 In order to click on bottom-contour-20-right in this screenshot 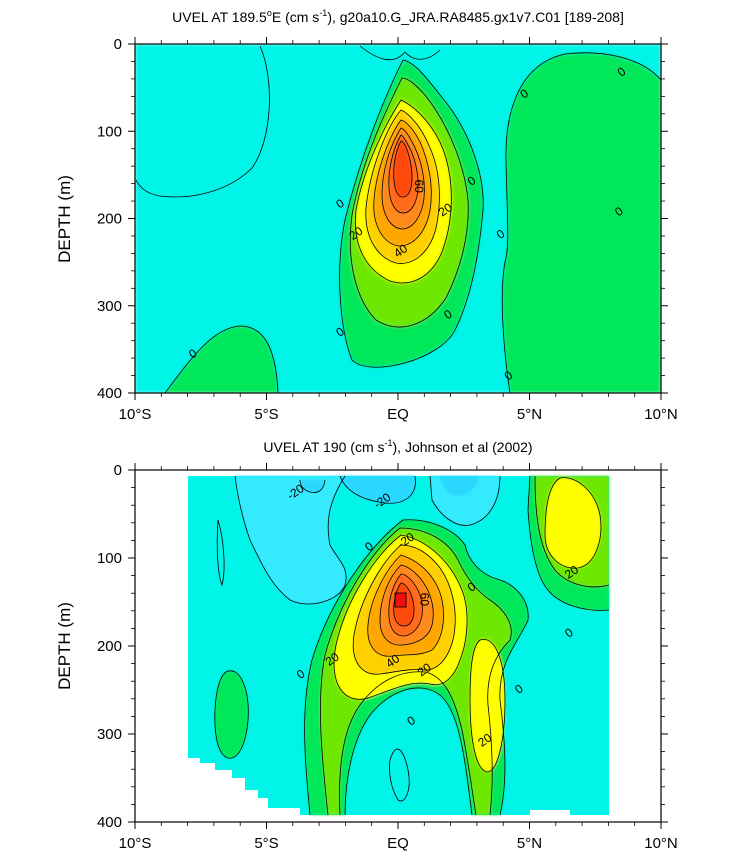, I will do `click(573, 523)`.